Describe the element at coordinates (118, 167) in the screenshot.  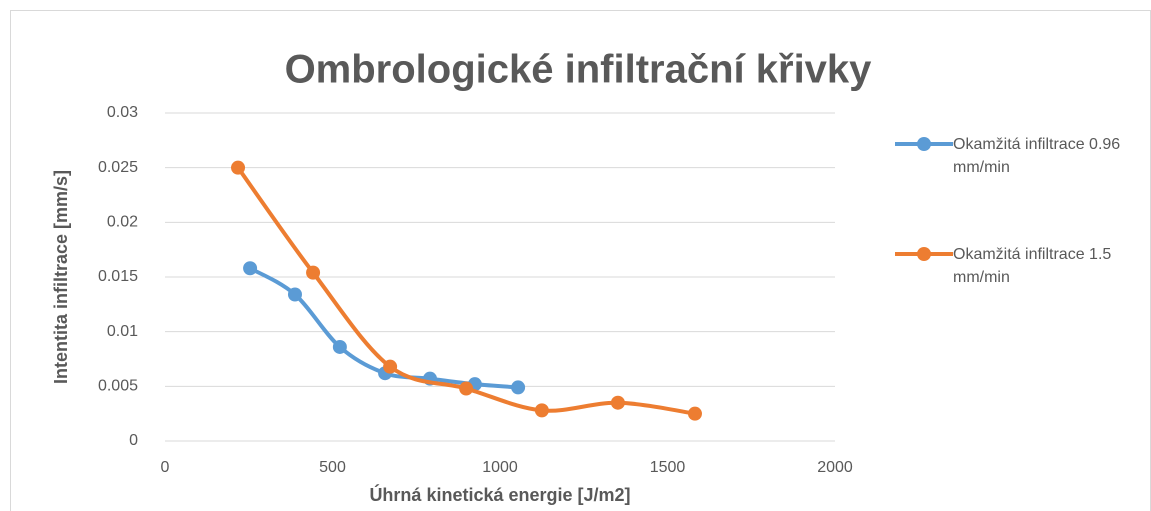
I see `y-tick-label: 0.025` at that location.